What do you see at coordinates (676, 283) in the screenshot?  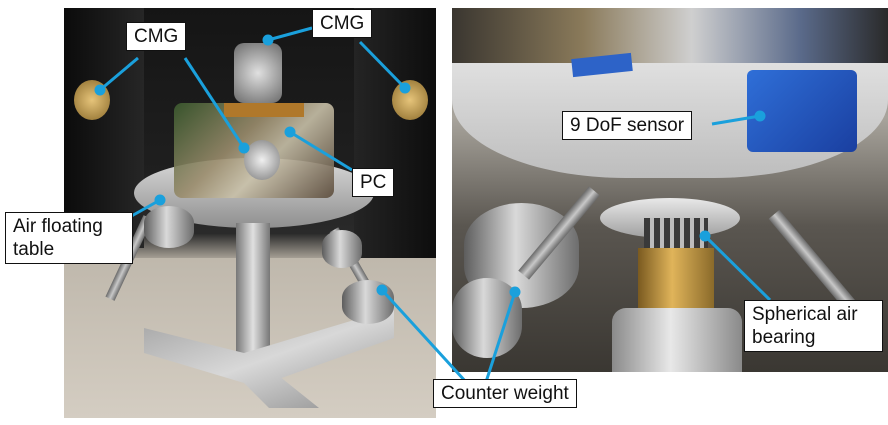 I see `brass-cylinder` at bounding box center [676, 283].